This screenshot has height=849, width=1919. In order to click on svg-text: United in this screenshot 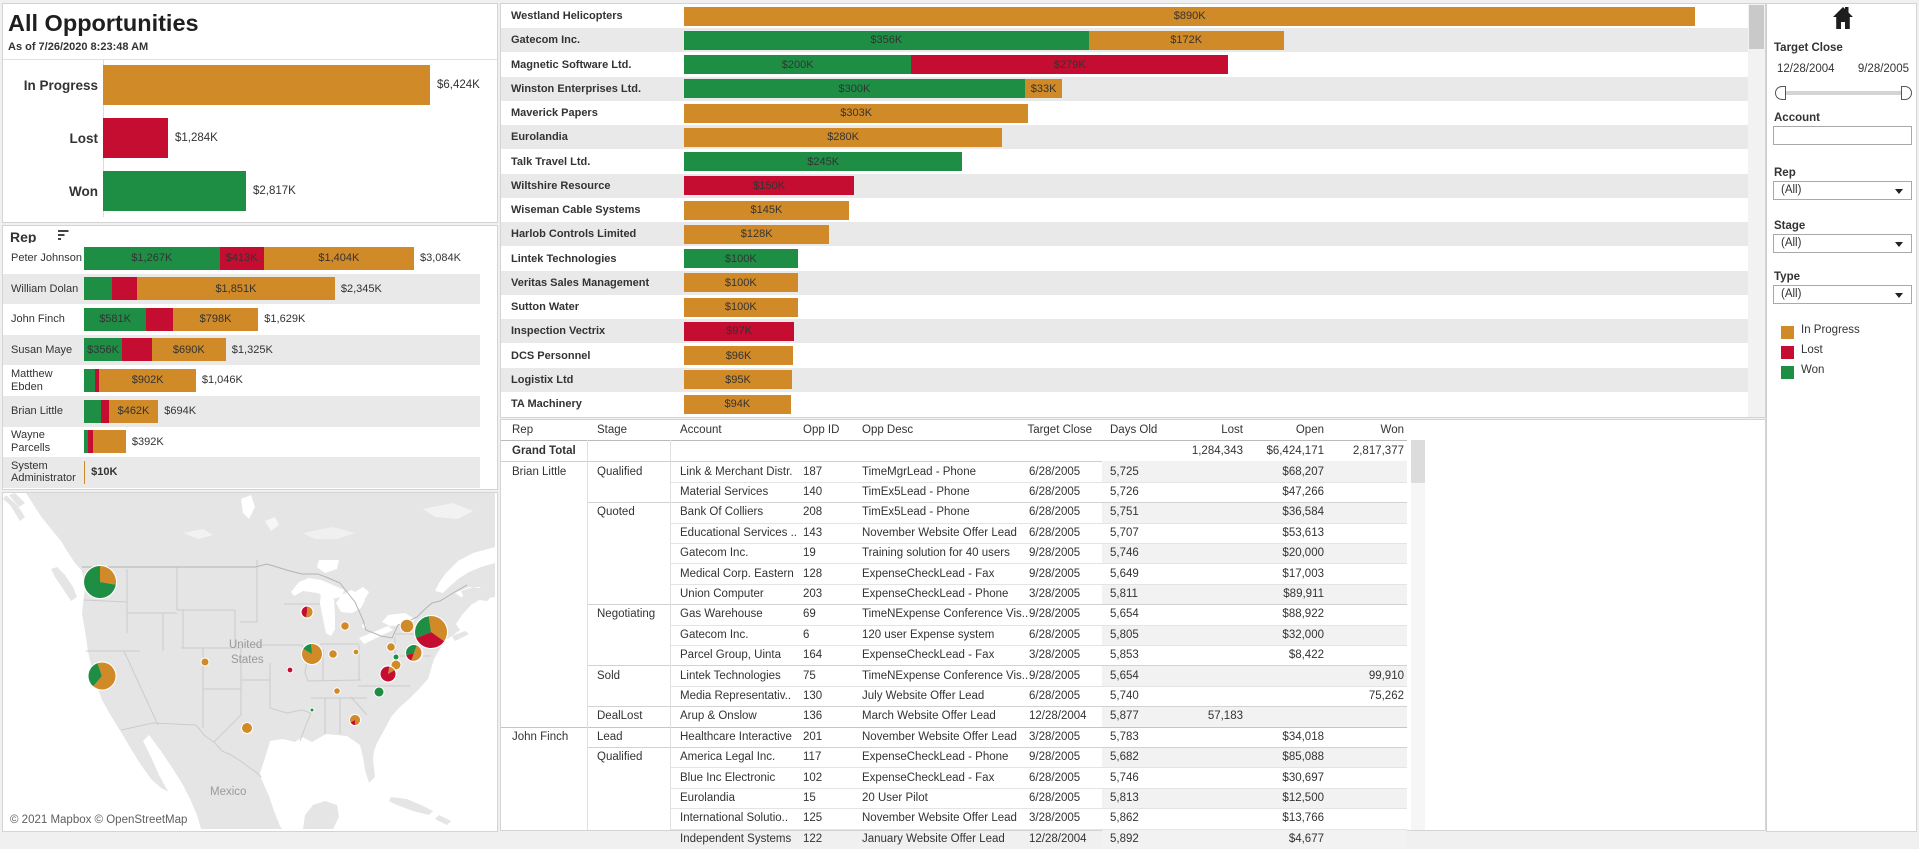, I will do `click(245, 645)`.